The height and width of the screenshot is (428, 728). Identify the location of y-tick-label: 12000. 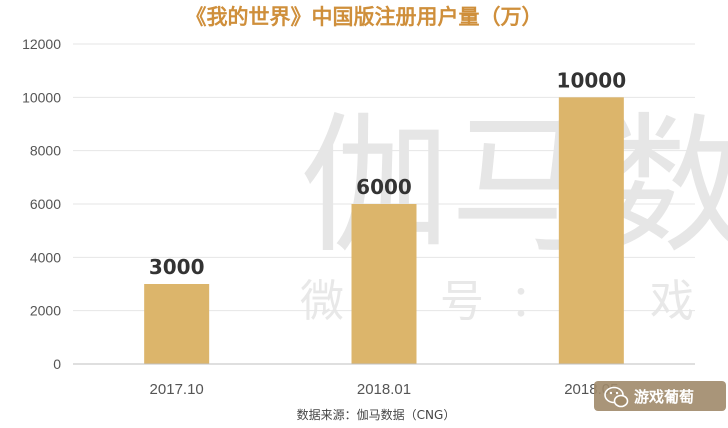
(41, 44).